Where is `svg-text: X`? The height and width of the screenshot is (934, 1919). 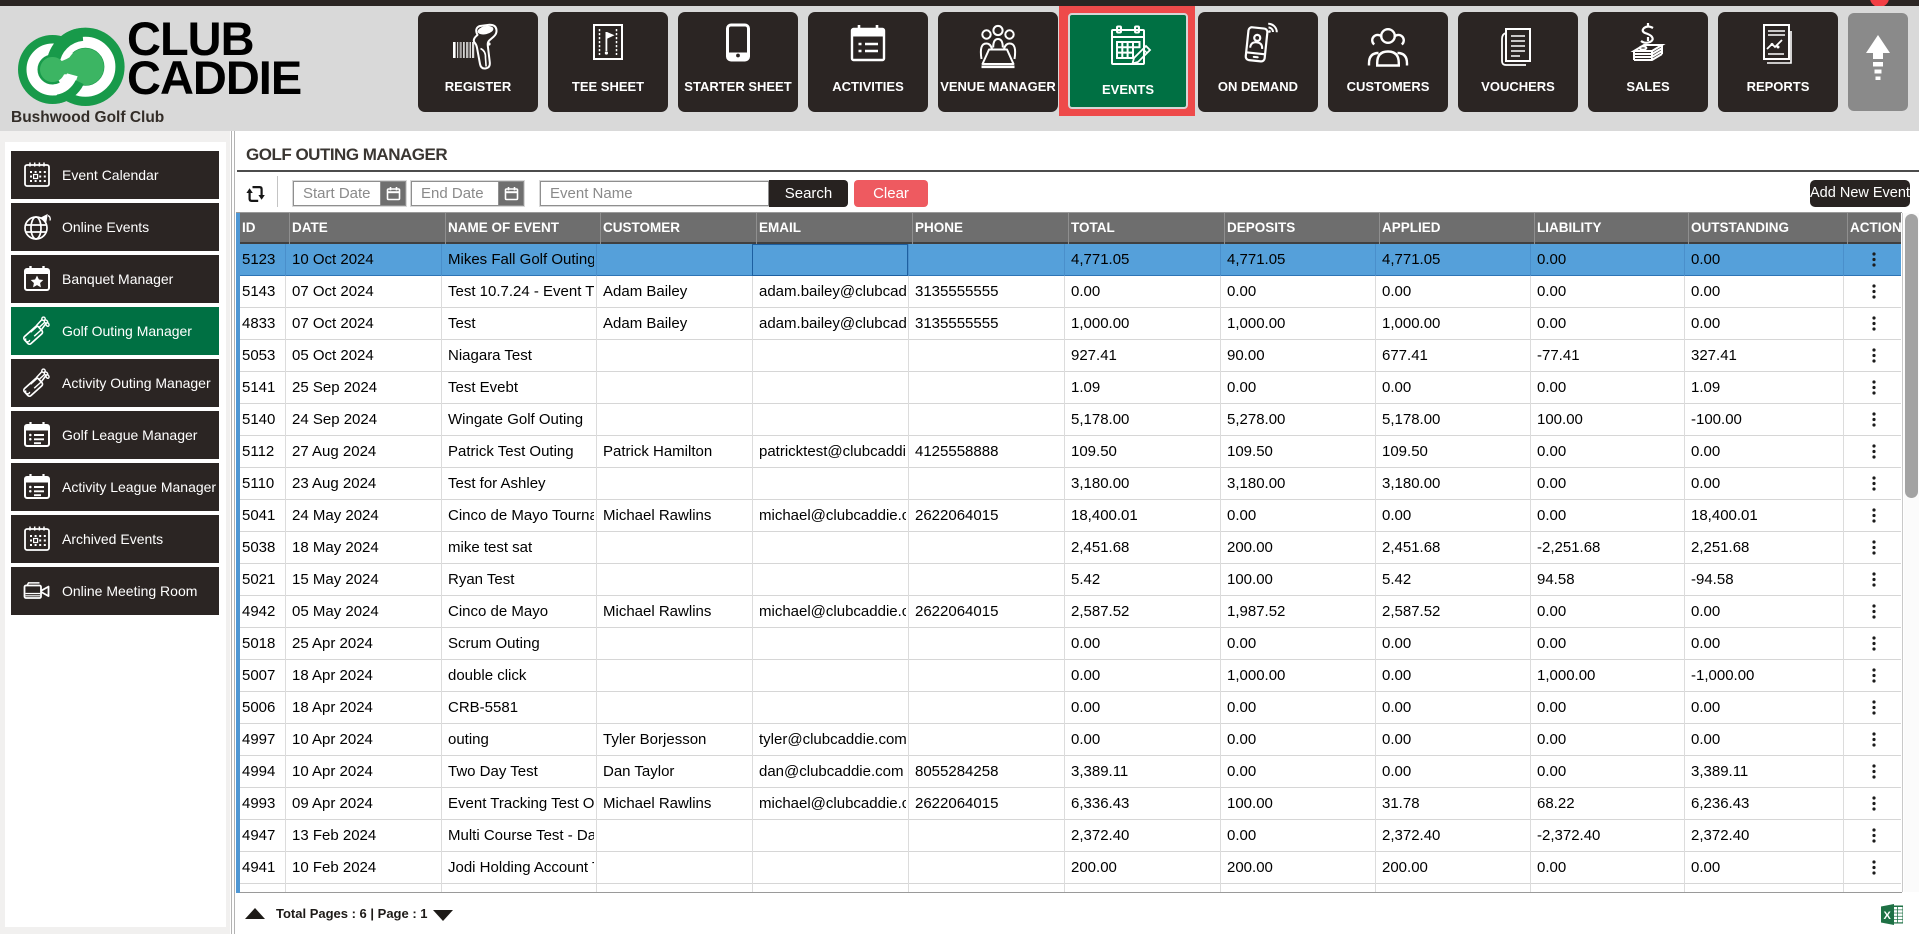
svg-text: X is located at coordinates (1888, 916).